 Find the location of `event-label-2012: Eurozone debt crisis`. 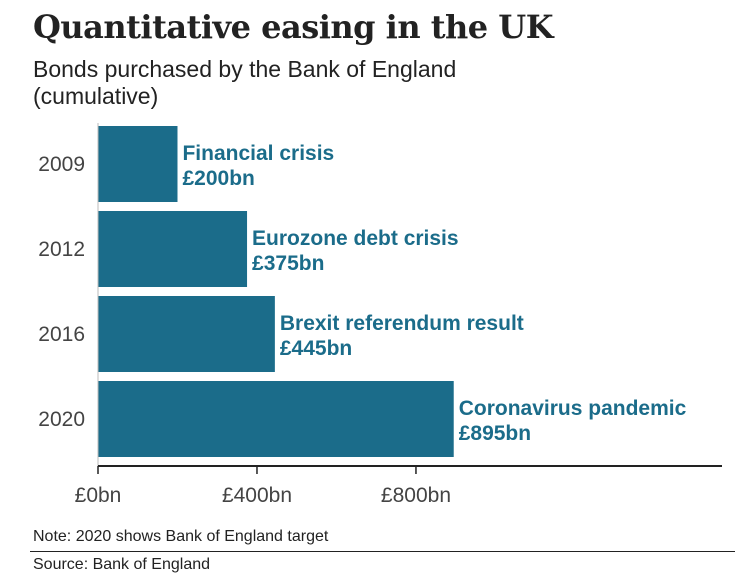

event-label-2012: Eurozone debt crisis is located at coordinates (355, 238).